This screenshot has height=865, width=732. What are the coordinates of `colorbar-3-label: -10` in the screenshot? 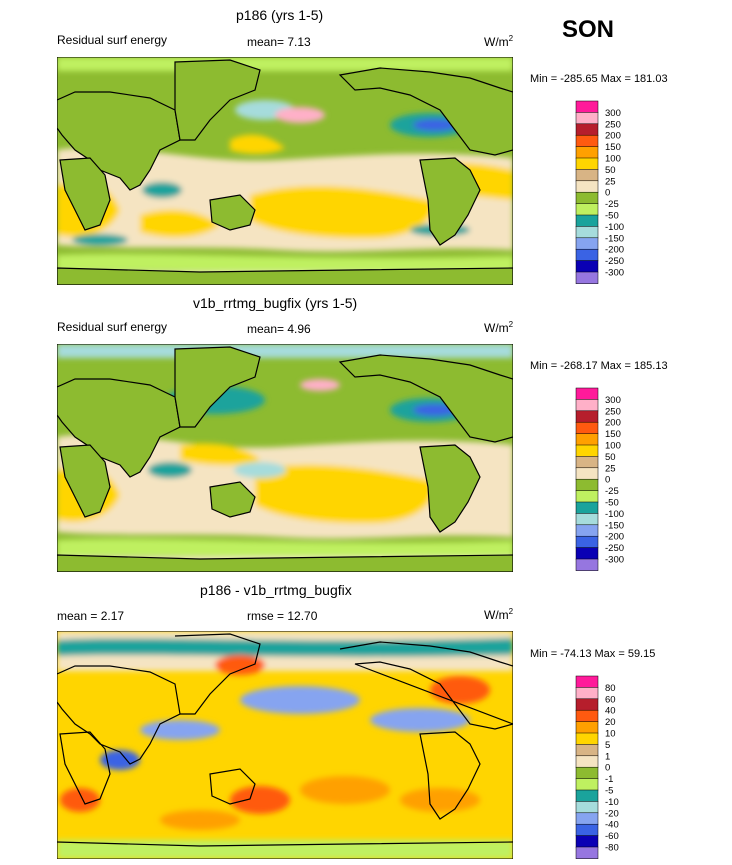 It's located at (612, 802).